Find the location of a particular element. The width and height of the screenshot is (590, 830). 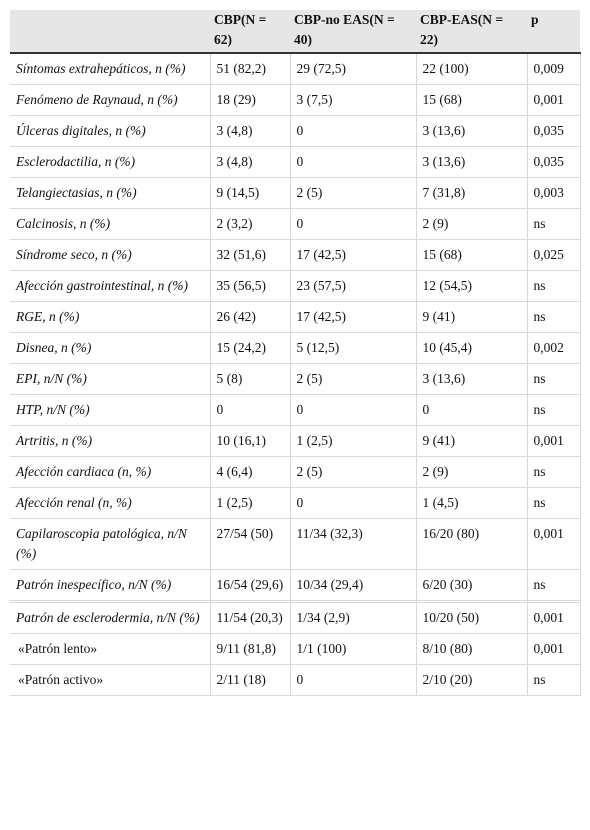

table-cell: 17 (42,5) is located at coordinates (353, 317).